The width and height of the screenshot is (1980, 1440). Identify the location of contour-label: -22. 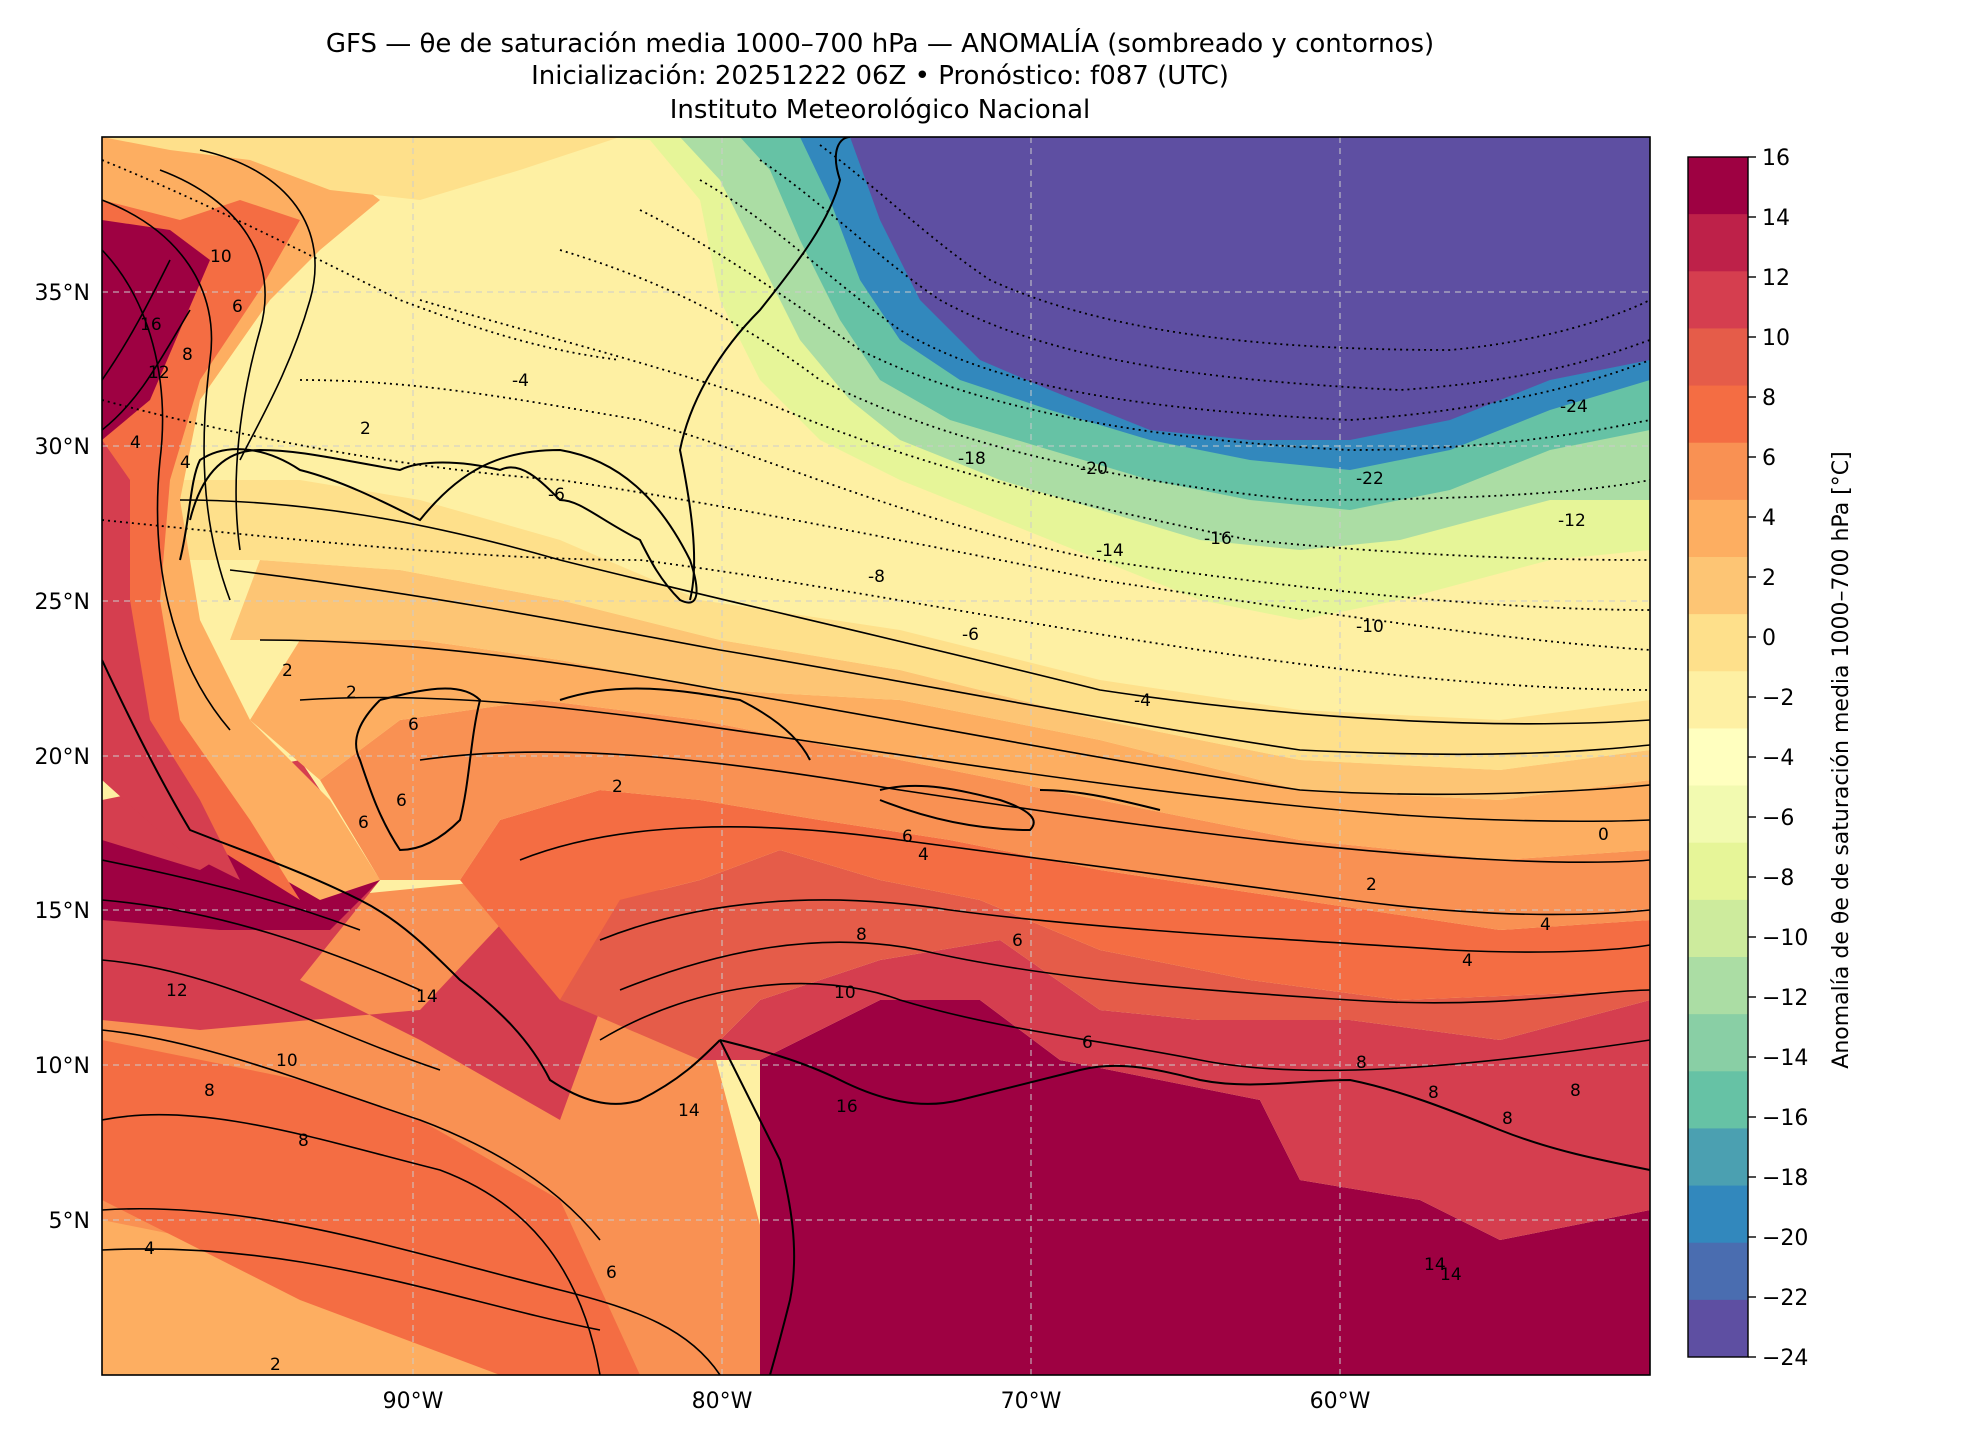
(1370, 479).